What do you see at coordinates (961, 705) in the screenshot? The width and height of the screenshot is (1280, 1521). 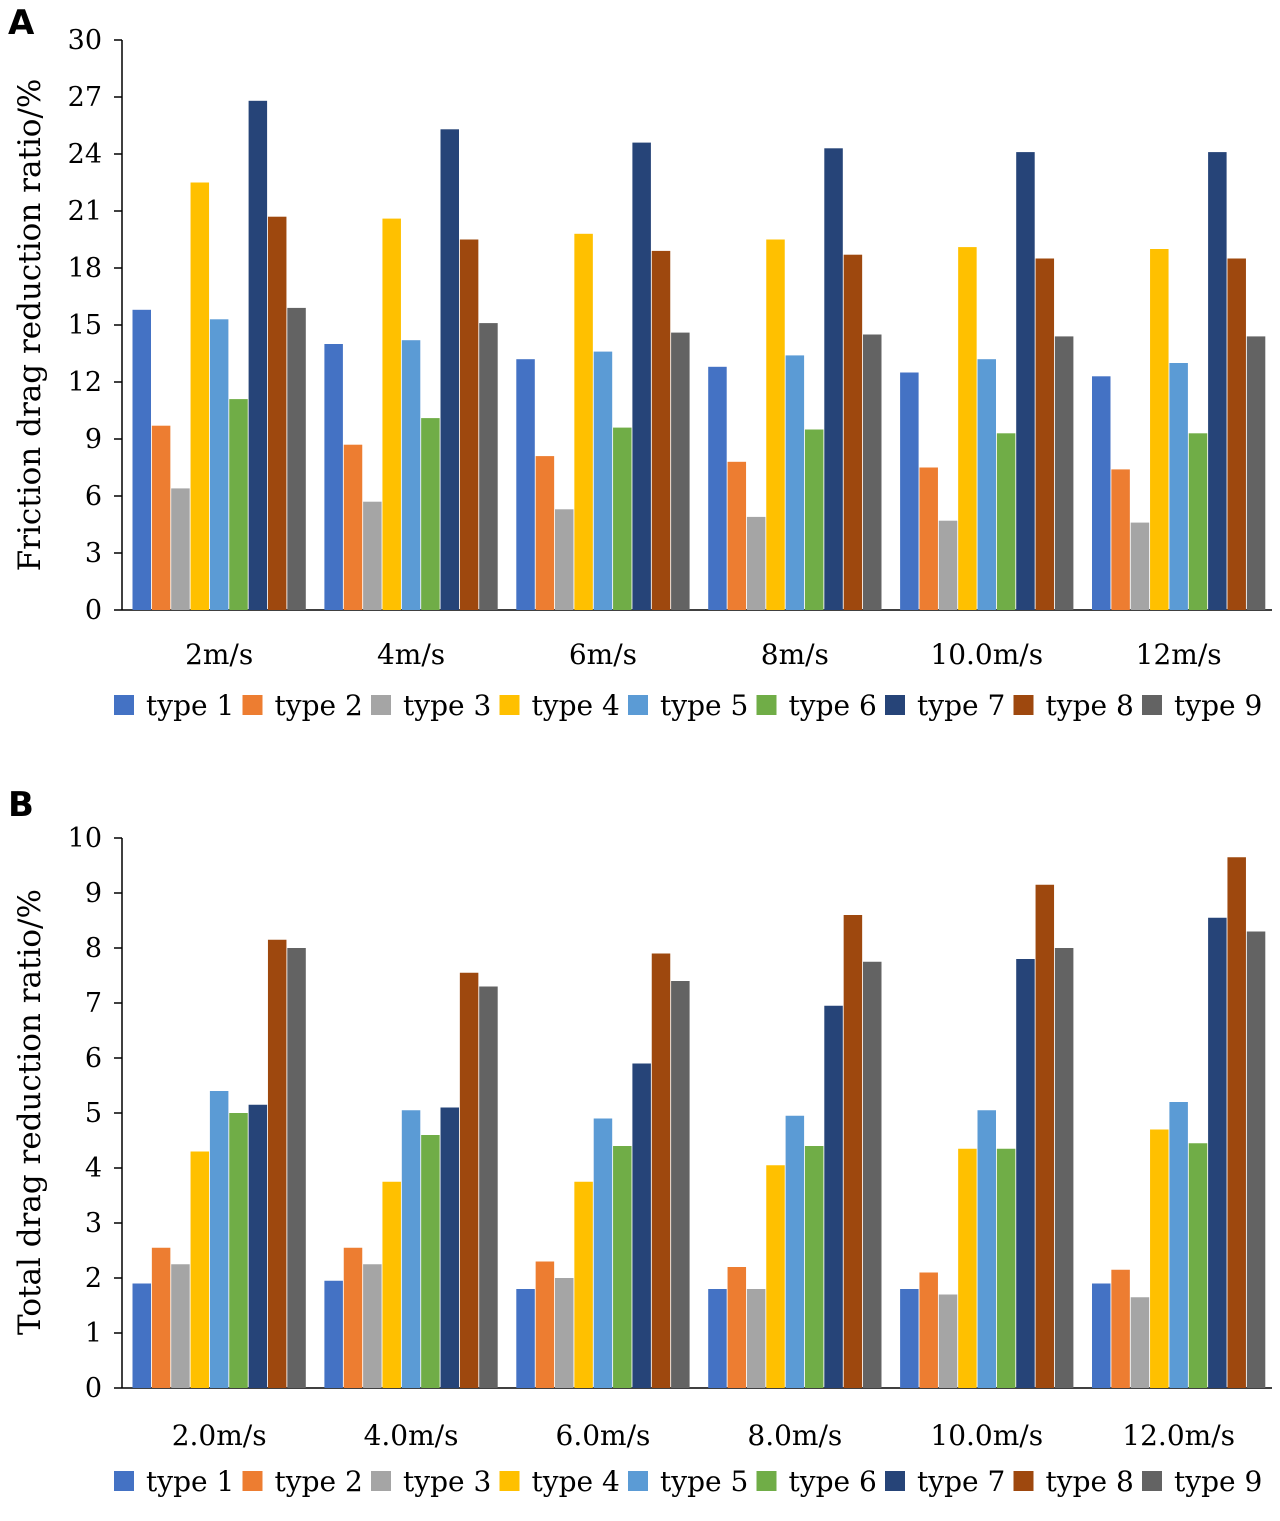 I see `legend-label: type 7` at bounding box center [961, 705].